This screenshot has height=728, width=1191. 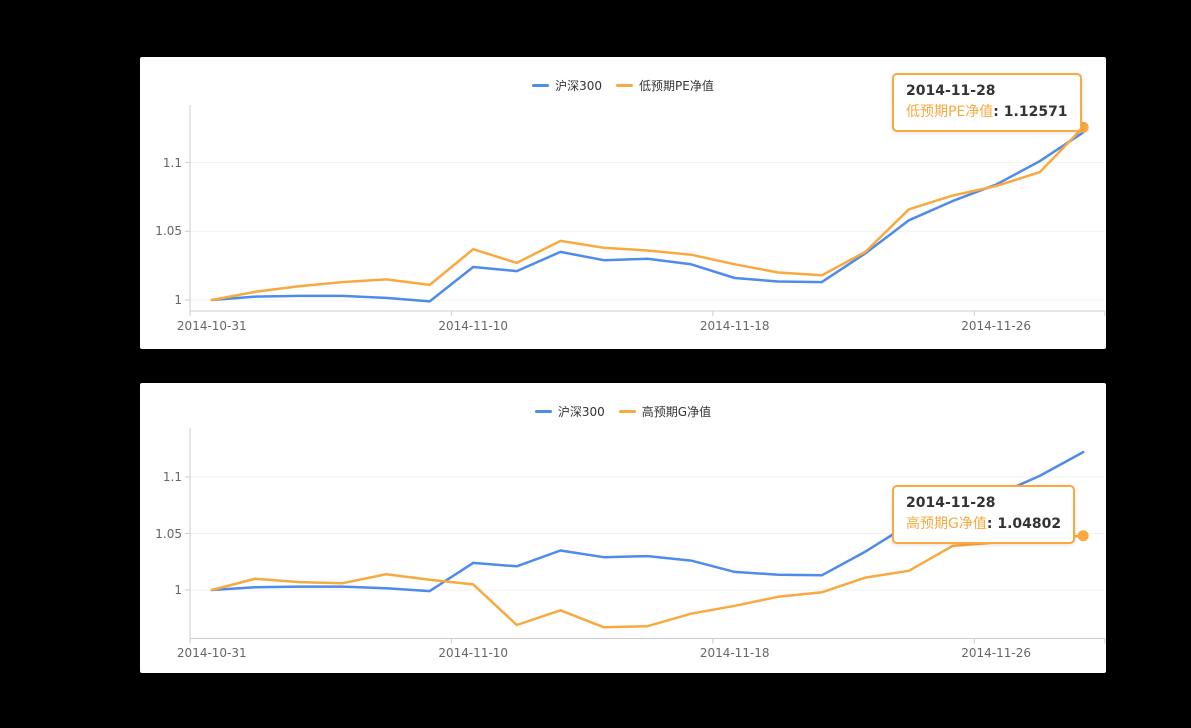 I want to click on series-line-高预期G净值, so click(x=647, y=581).